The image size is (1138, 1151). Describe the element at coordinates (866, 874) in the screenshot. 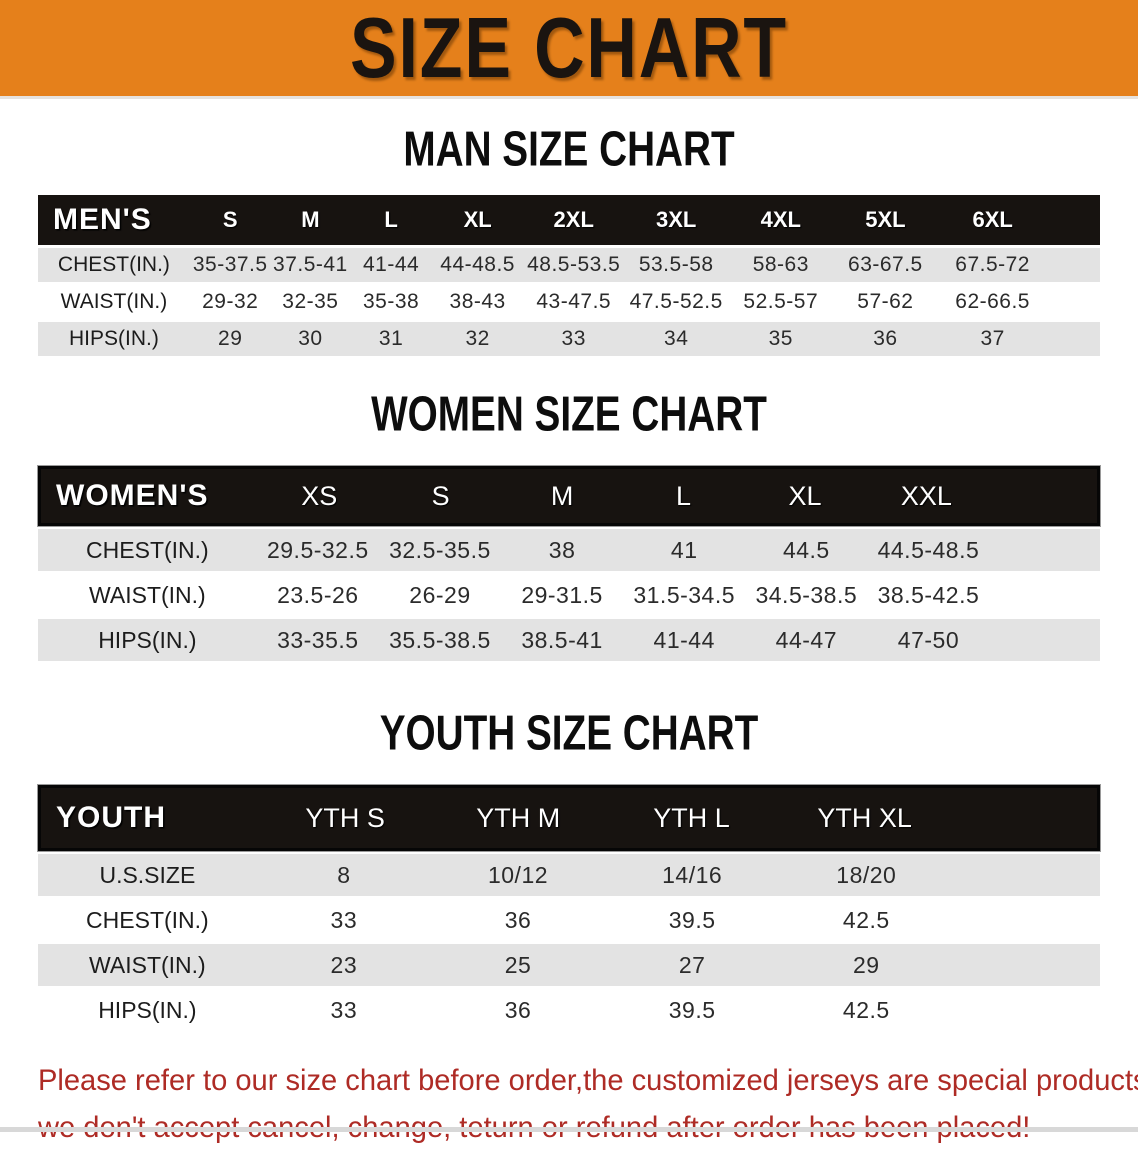

I see `size-value-cell: 18/20` at that location.